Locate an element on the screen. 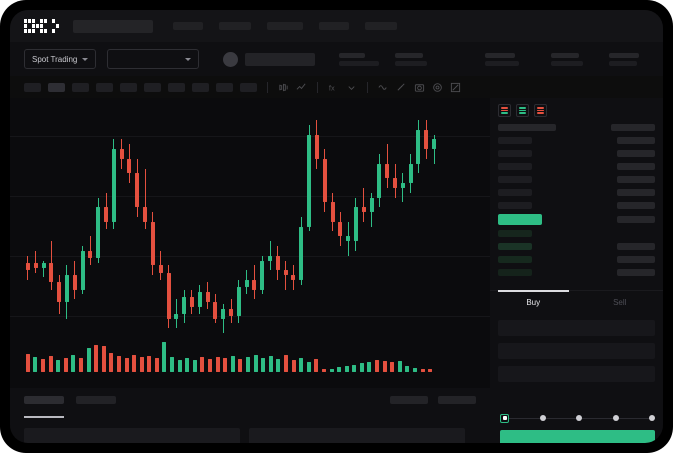 The height and width of the screenshot is (453, 673). orders-cards is located at coordinates (244, 435).